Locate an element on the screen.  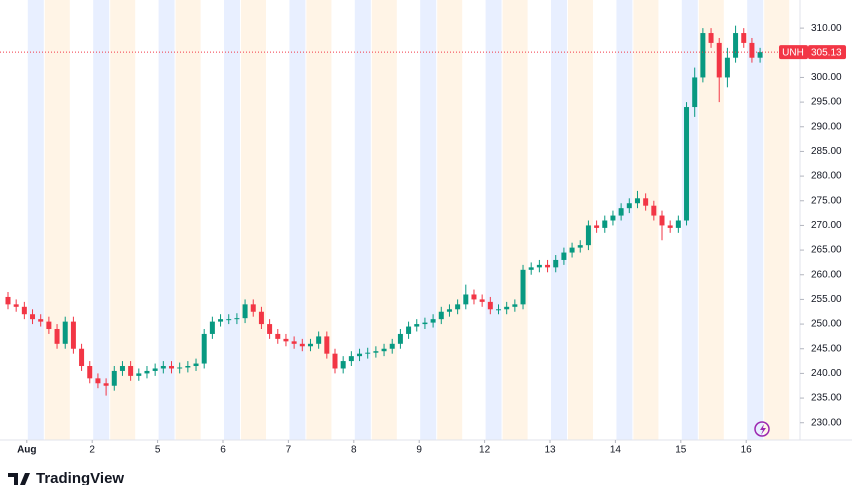
flash-bolt is located at coordinates (763, 429).